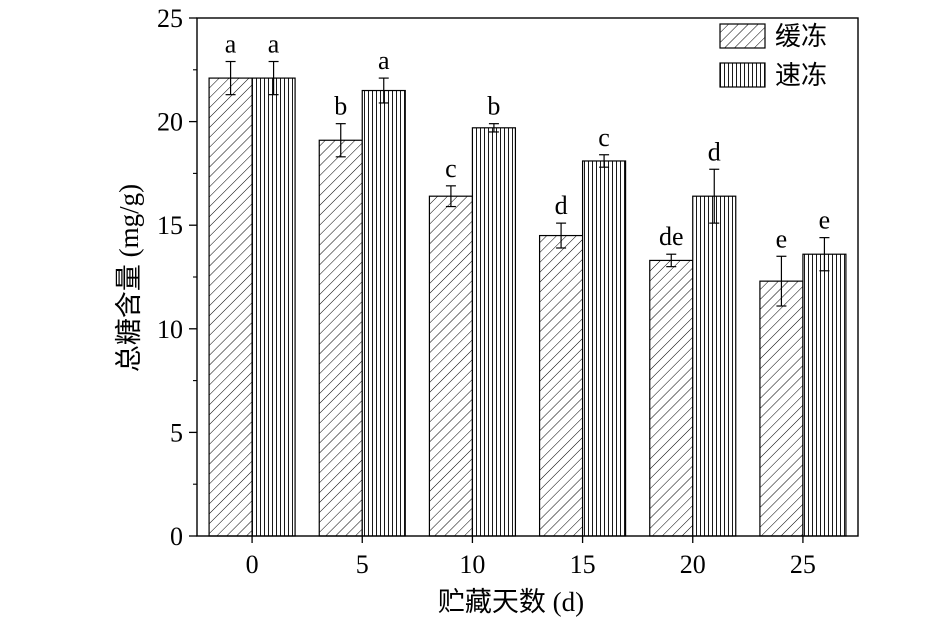 The image size is (945, 628). What do you see at coordinates (170, 225) in the screenshot?
I see `y-tick-label: 15` at bounding box center [170, 225].